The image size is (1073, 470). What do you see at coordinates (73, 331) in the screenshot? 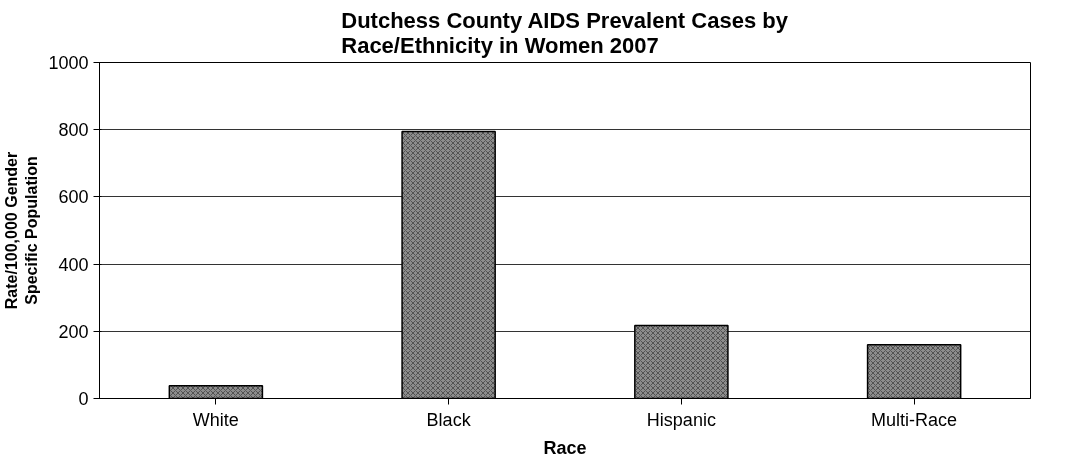
I see `y-tick-label: 200` at bounding box center [73, 331].